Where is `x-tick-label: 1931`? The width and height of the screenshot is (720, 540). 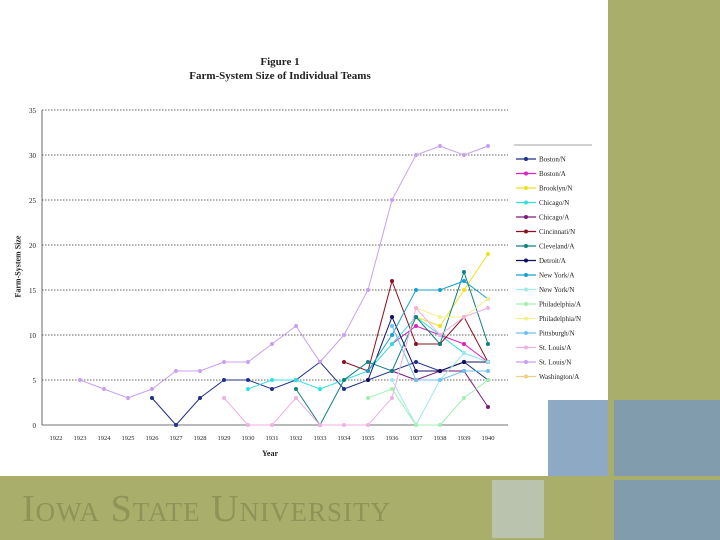 x-tick-label: 1931 is located at coordinates (272, 438).